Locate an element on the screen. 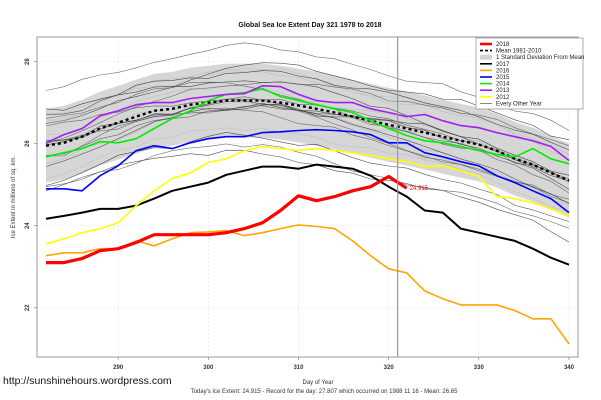 This screenshot has width=601, height=400. legend-item: Mean 1981-2010 is located at coordinates (511, 52).